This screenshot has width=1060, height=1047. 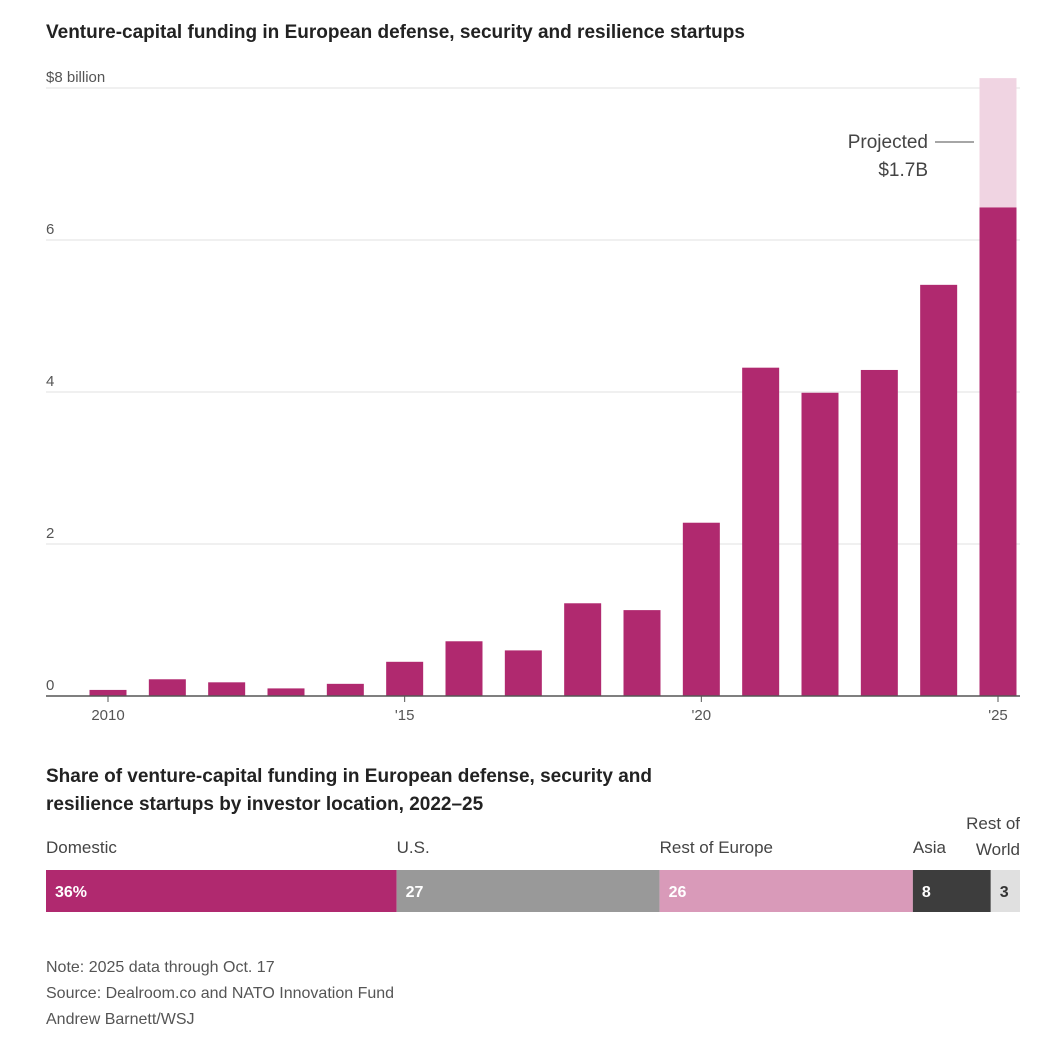 I want to click on segment-rest-of-europe, so click(x=786, y=891).